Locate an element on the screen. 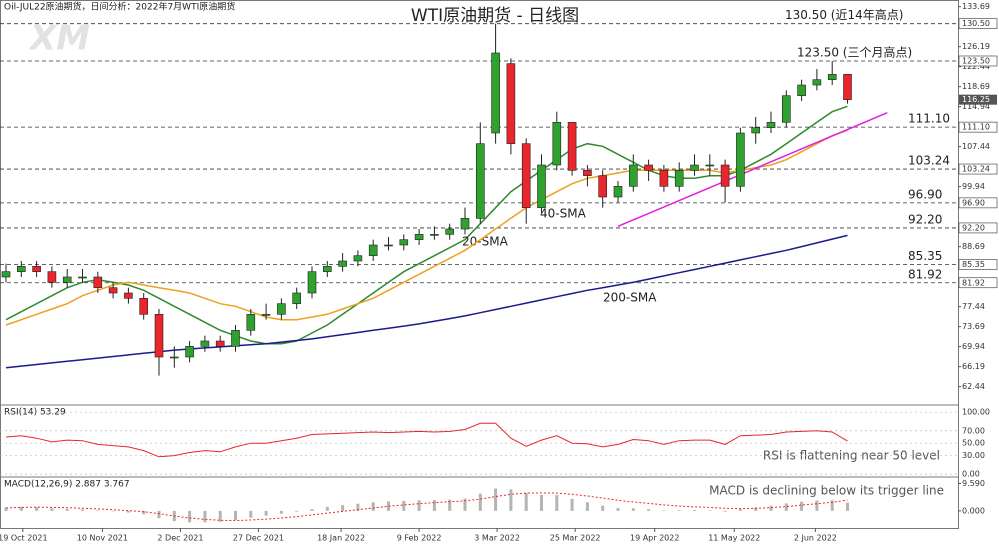  y-tick-label: 114.94 is located at coordinates (976, 106).